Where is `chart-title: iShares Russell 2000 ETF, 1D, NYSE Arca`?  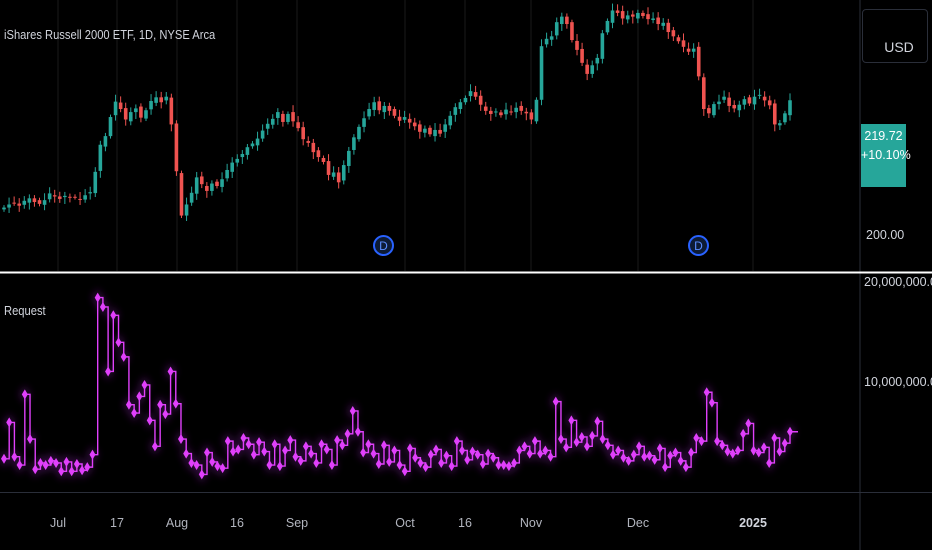 chart-title: iShares Russell 2000 ETF, 1D, NYSE Arca is located at coordinates (109, 34).